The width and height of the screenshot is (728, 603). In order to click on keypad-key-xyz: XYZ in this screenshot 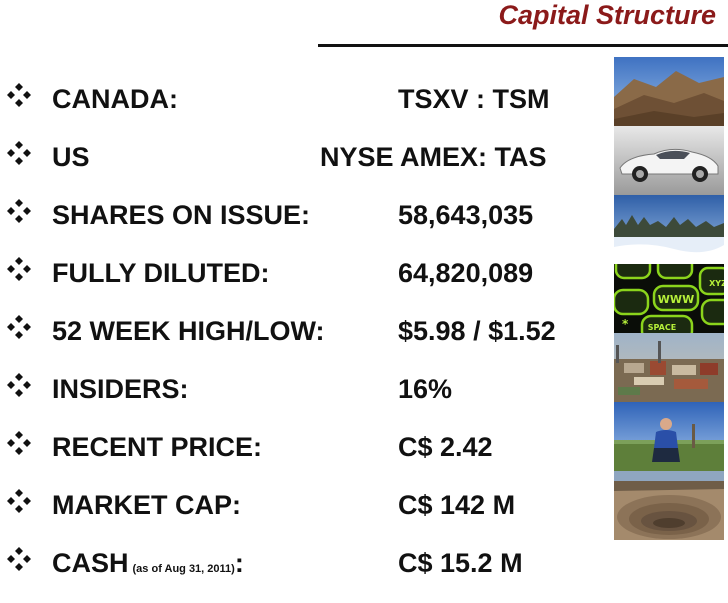, I will do `click(716, 283)`.